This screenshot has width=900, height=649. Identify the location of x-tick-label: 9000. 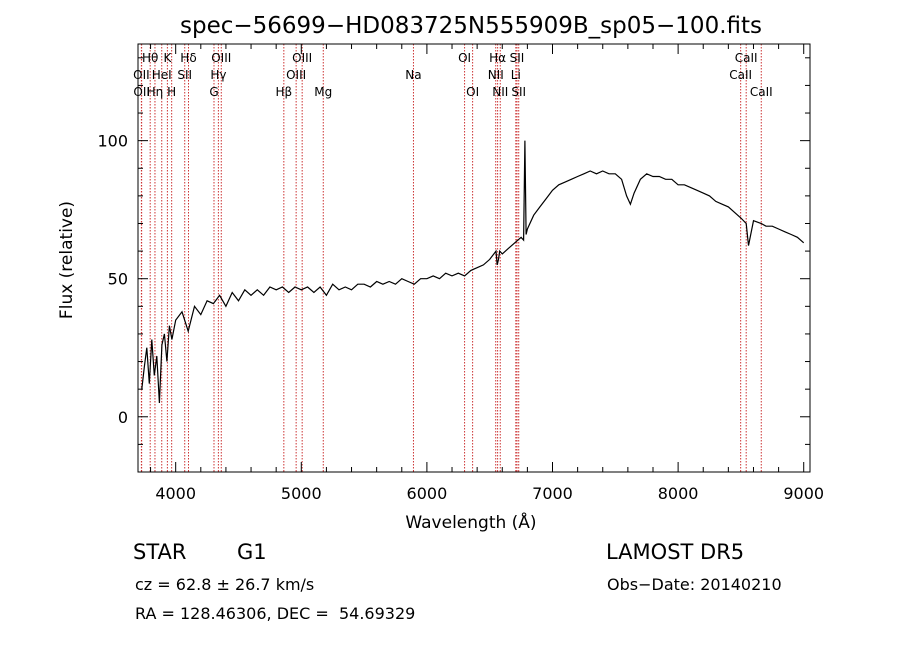
(803, 493).